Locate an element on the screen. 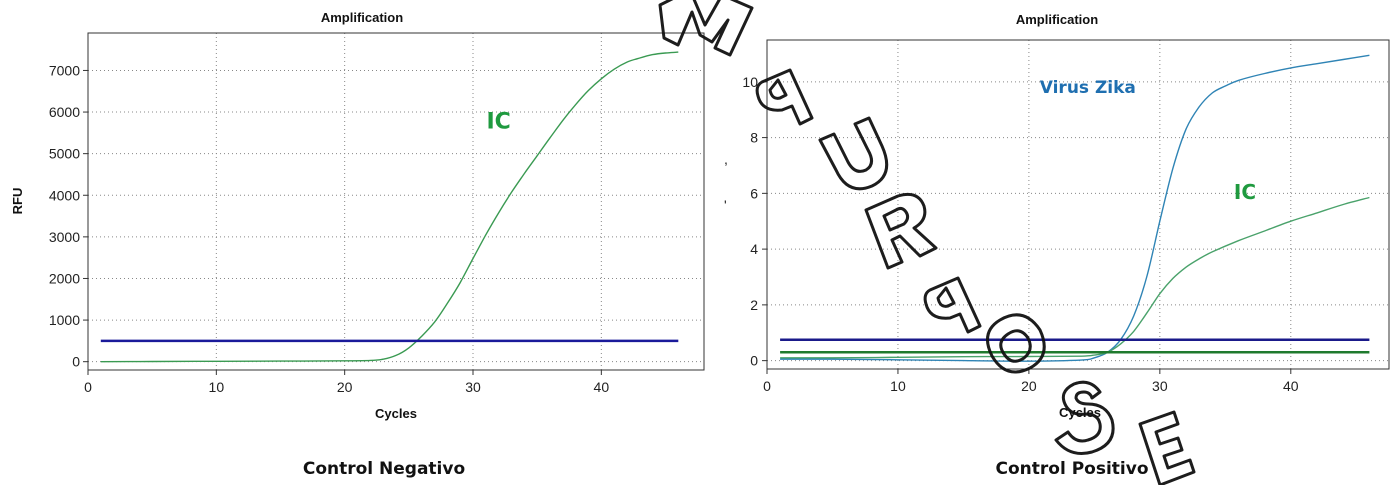 The width and height of the screenshot is (1397, 485). y-tick-label: 10 is located at coordinates (750, 82).